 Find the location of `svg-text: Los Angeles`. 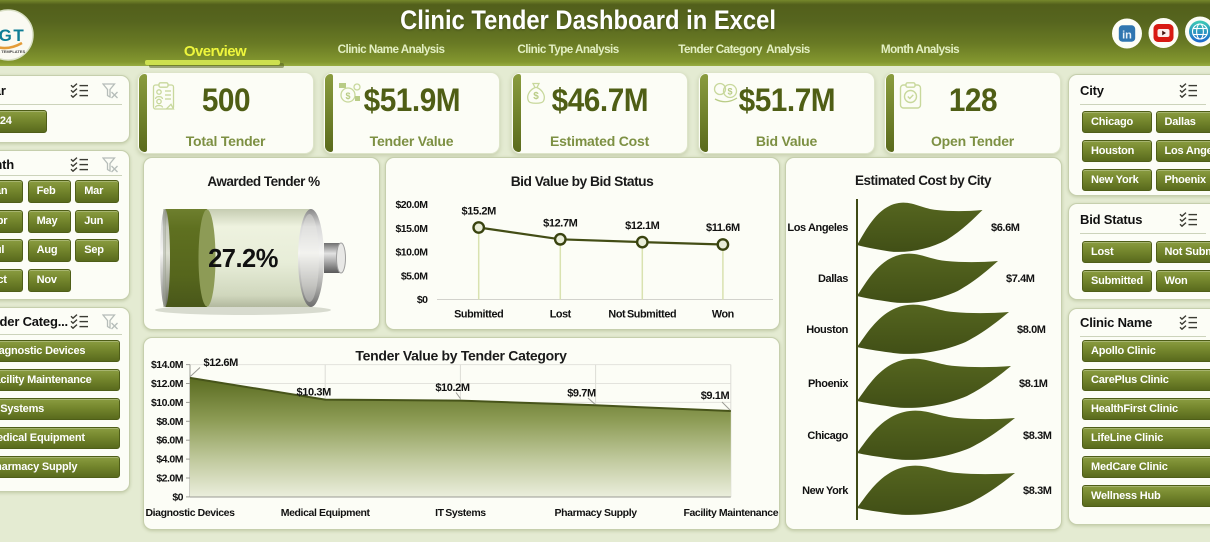

svg-text: Los Angeles is located at coordinates (817, 228).